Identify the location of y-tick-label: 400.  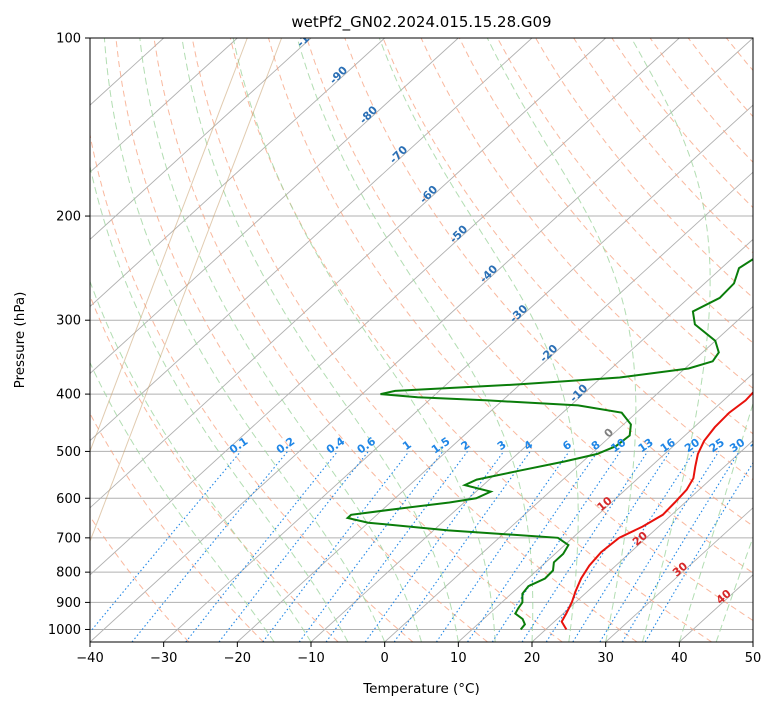
(68, 395).